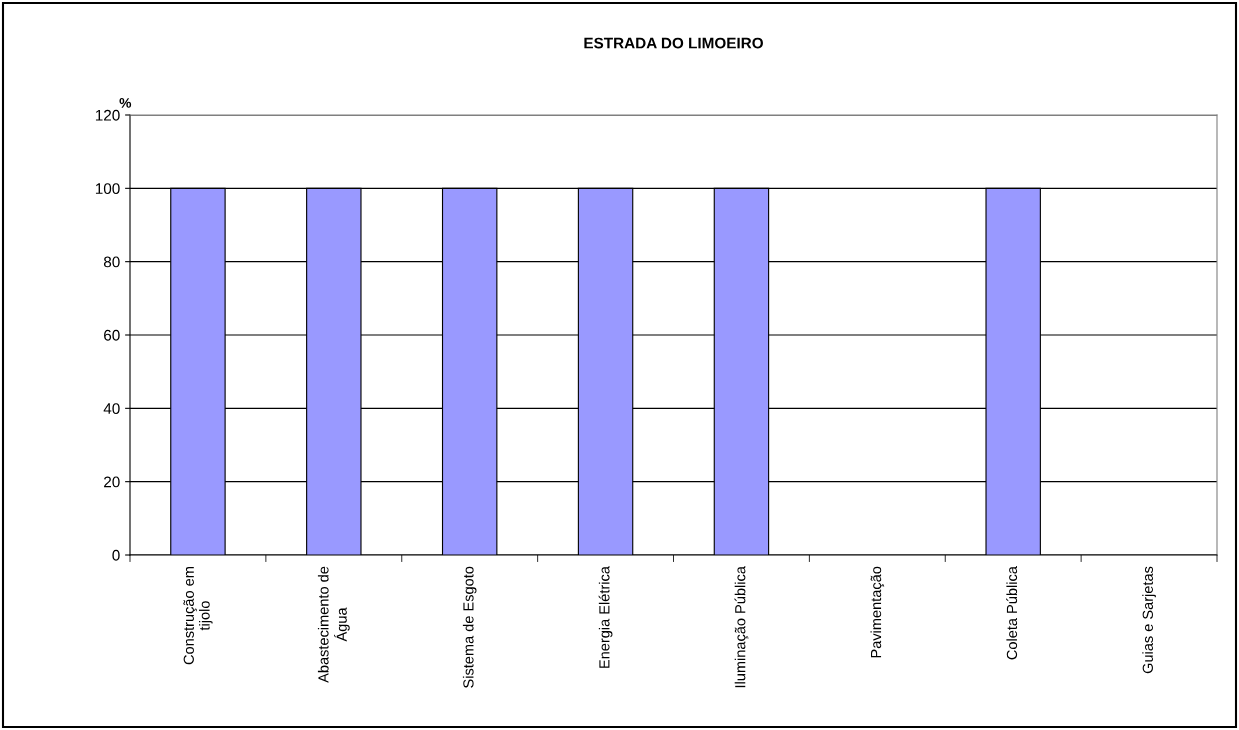  I want to click on y-tick-label: 100, so click(107, 189).